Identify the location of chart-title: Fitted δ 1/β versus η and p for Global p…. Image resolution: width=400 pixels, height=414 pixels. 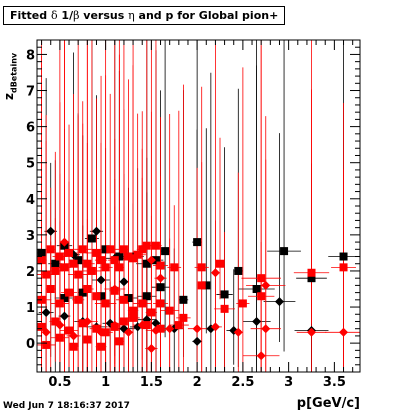
(144, 15).